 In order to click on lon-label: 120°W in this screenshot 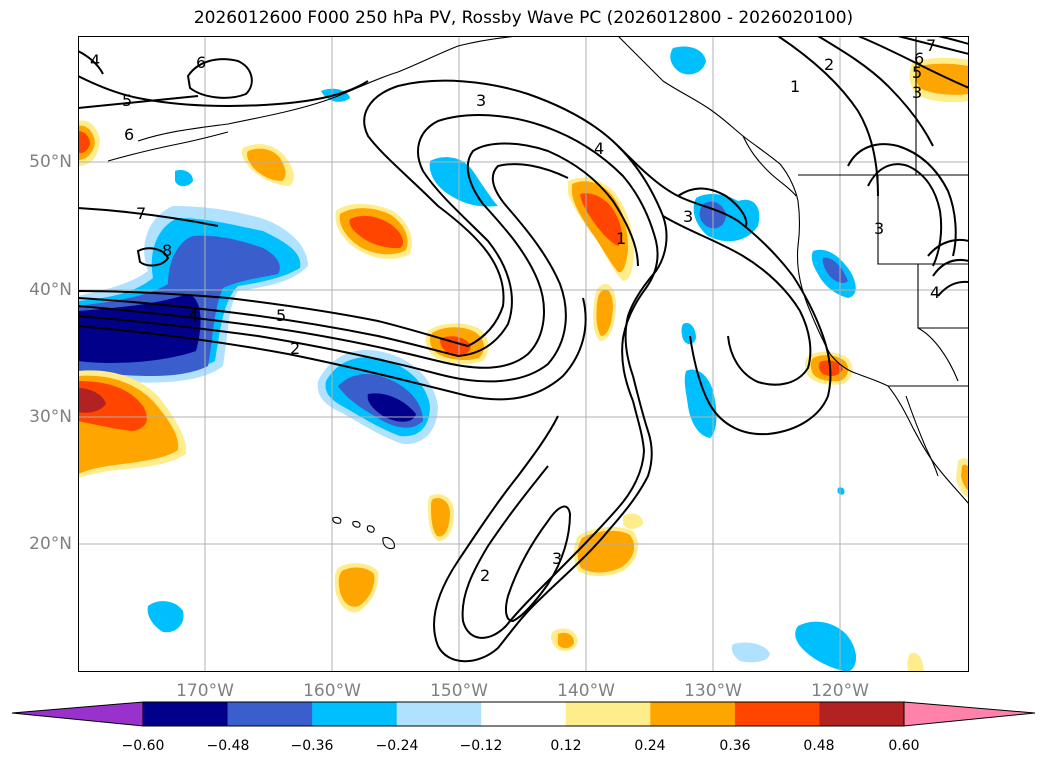, I will do `click(840, 691)`.